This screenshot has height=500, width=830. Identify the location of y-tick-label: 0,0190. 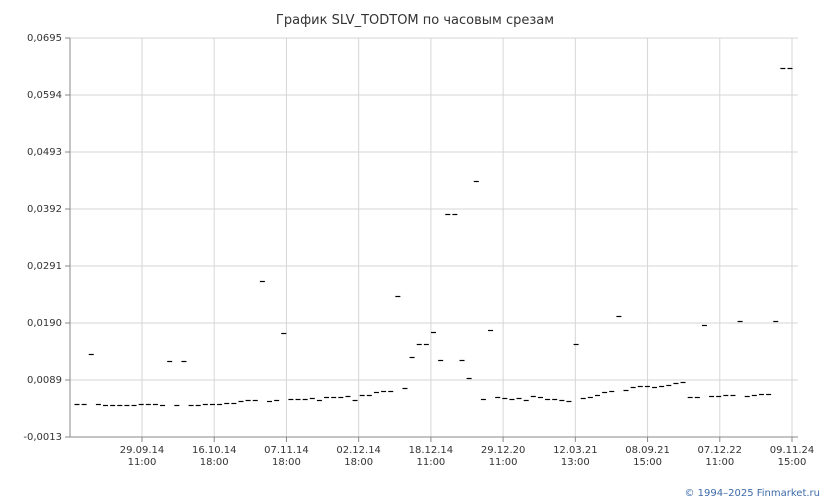
(44, 323).